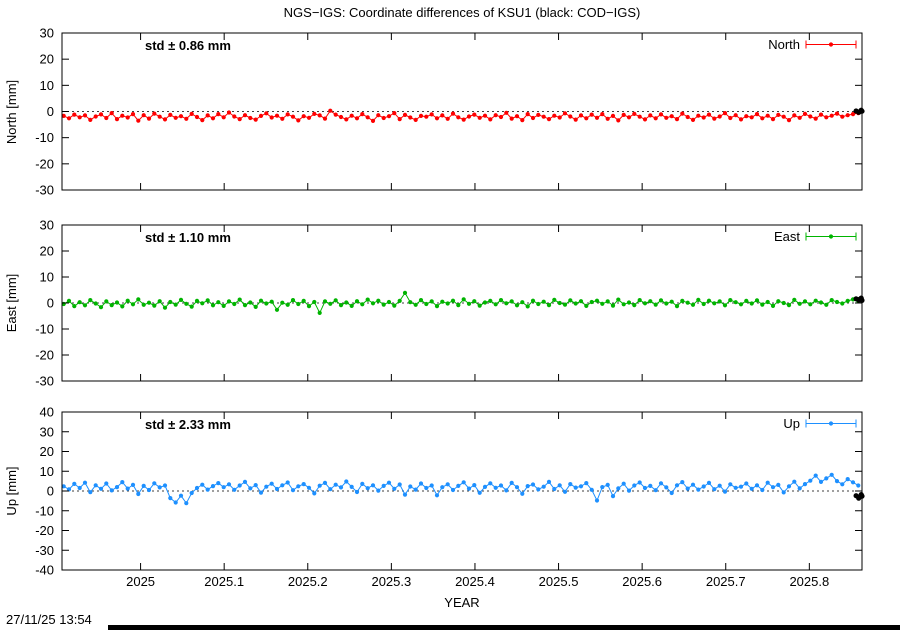  Describe the element at coordinates (784, 44) in the screenshot. I see `legend-label: North` at that location.